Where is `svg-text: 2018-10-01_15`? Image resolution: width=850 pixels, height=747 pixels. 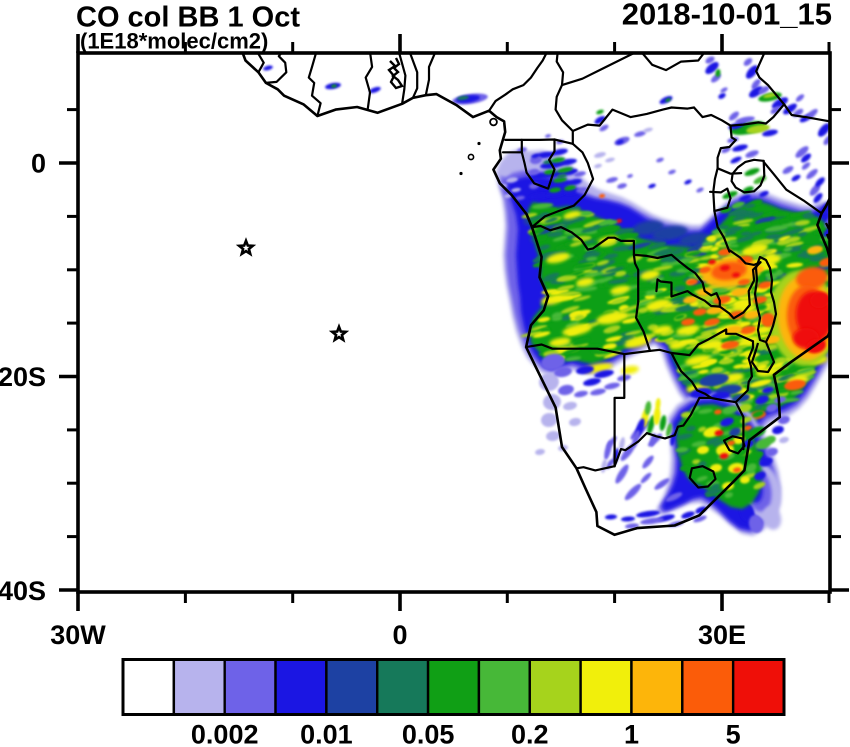 svg-text: 2018-10-01_15 is located at coordinates (727, 16).